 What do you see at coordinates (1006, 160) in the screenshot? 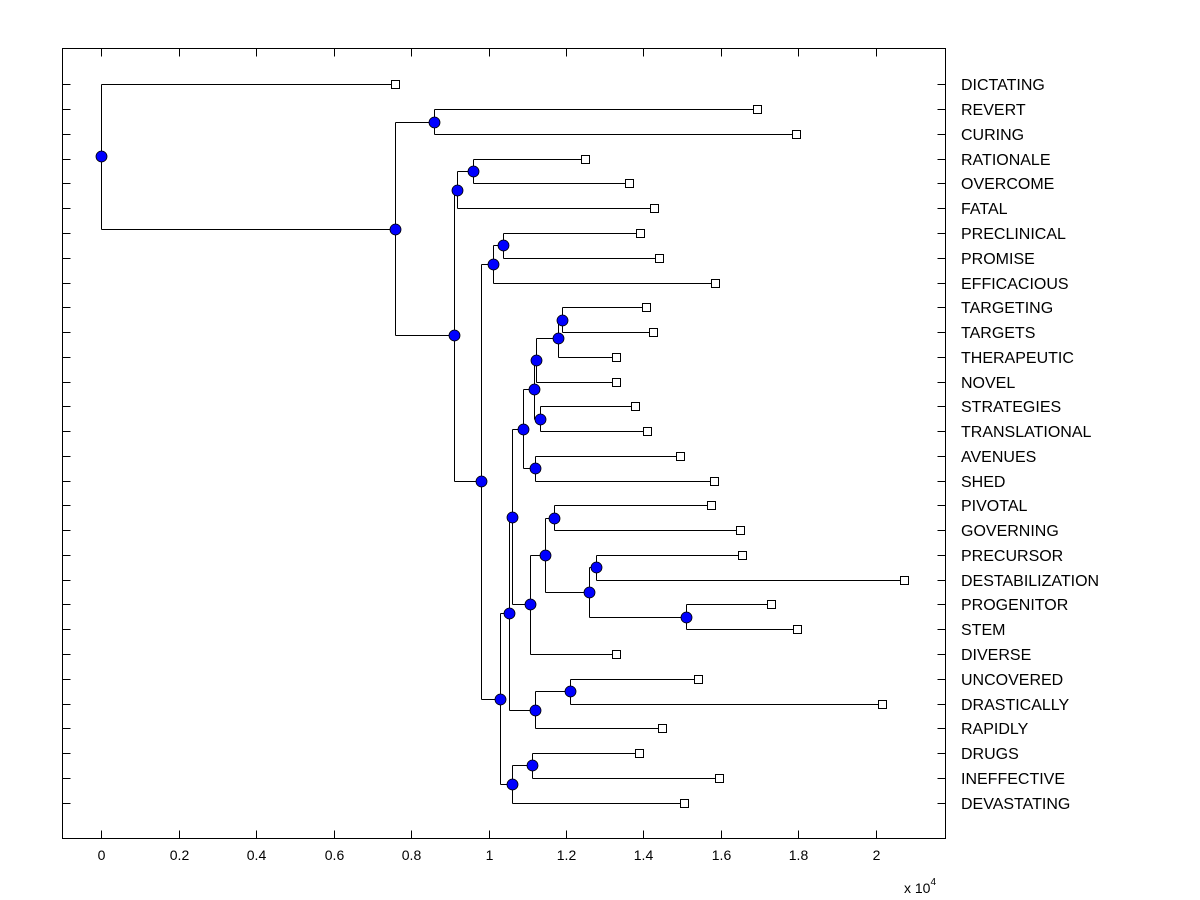
I see `leaf-label: RATIONALE` at bounding box center [1006, 160].